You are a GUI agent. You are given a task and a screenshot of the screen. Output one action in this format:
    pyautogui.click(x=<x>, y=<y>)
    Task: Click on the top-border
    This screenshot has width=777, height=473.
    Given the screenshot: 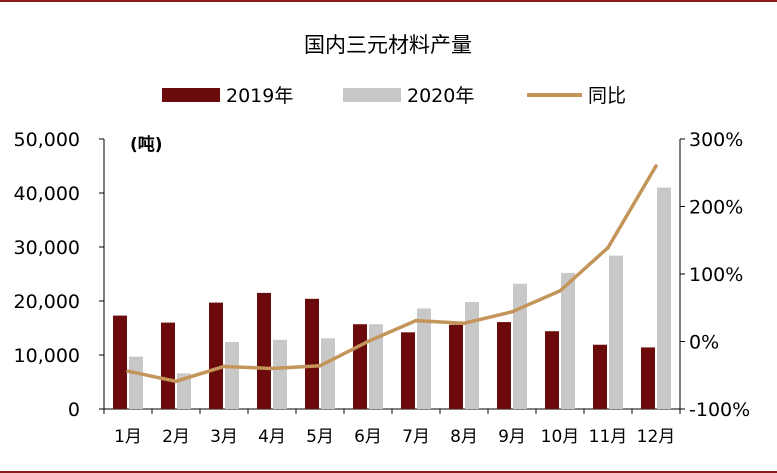 What is the action you would take?
    pyautogui.click(x=388, y=1)
    